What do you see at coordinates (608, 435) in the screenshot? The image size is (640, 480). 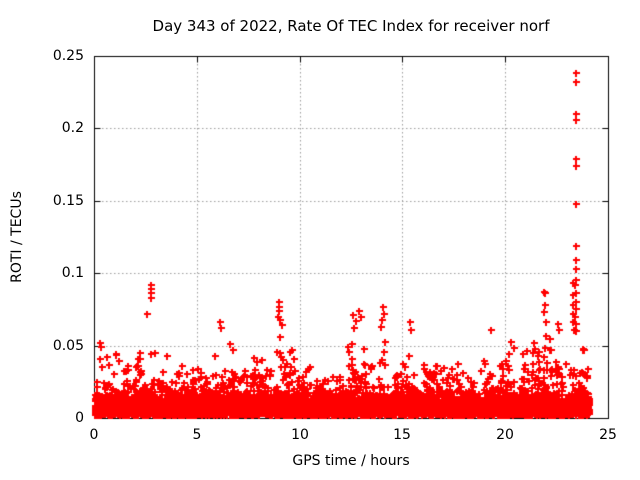 I see `x-tick-label: 25` at bounding box center [608, 435].